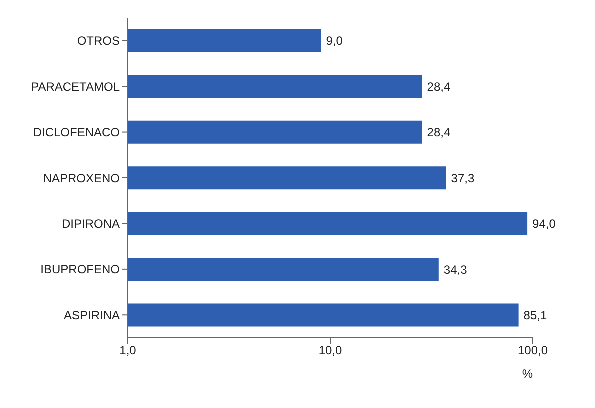  What do you see at coordinates (81, 178) in the screenshot?
I see `y-tick-label: NAPROXENO` at bounding box center [81, 178].